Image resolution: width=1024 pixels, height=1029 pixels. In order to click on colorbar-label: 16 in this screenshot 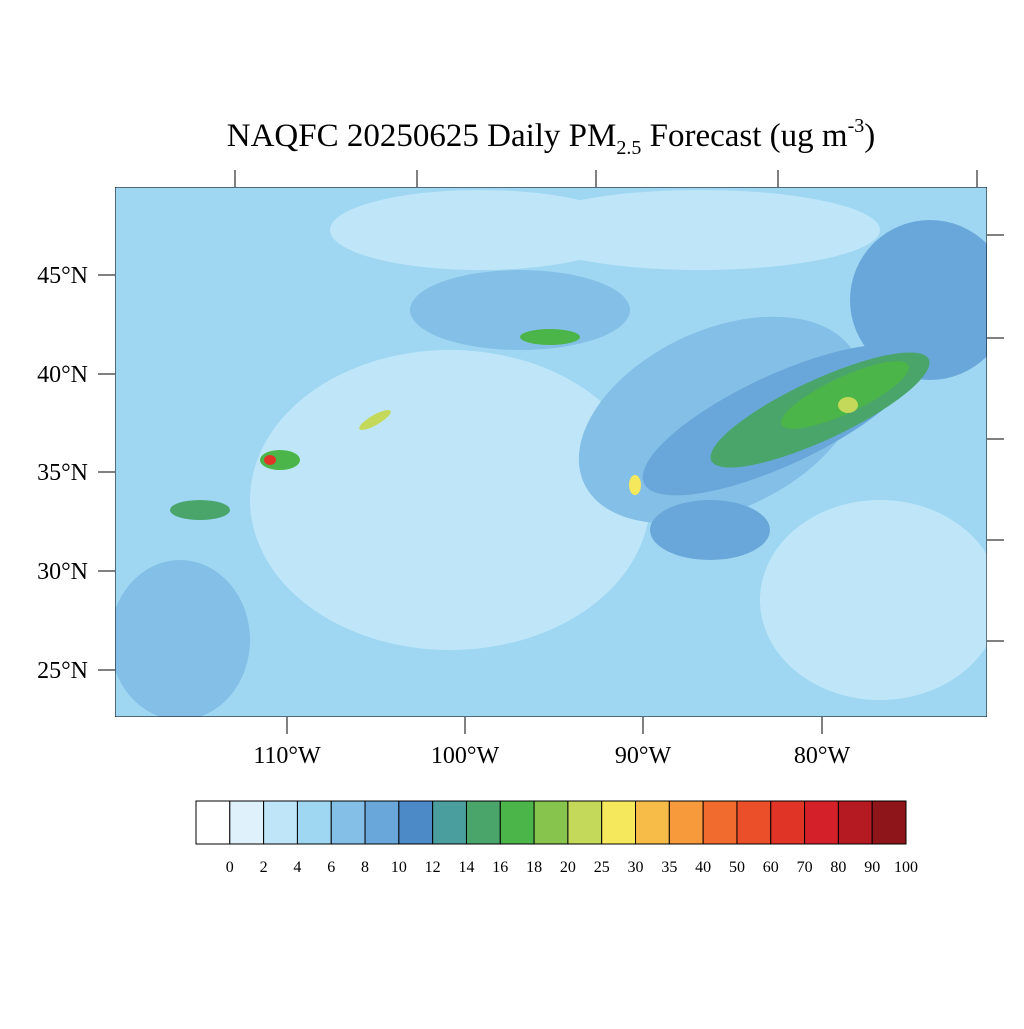, I will do `click(500, 867)`.